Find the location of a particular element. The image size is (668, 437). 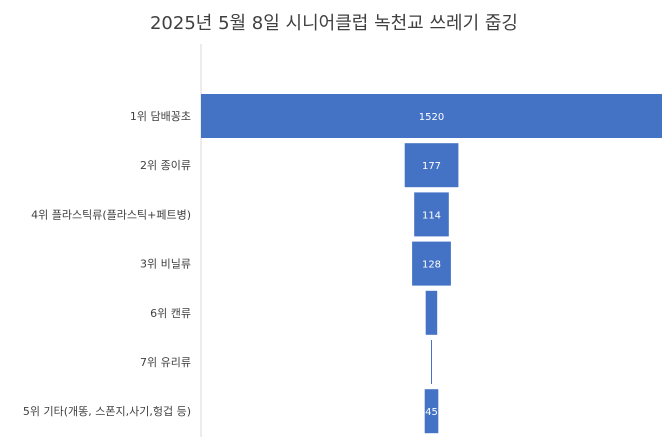

category-label-2: 4위 플라스틱류(플라스틱+페트병) is located at coordinates (111, 214).